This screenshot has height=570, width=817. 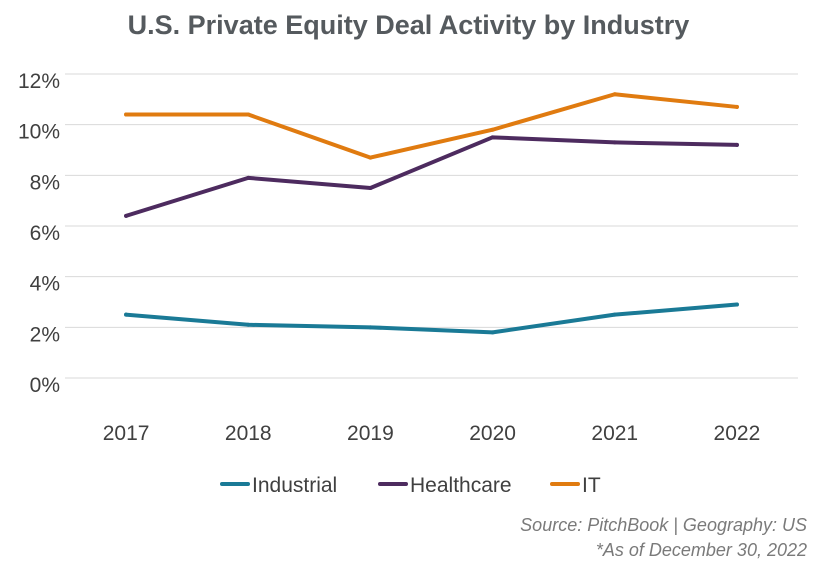 I want to click on y-axis-ticks: 0% 2% 4% 6% 8% 10% 12%, so click(x=39, y=233).